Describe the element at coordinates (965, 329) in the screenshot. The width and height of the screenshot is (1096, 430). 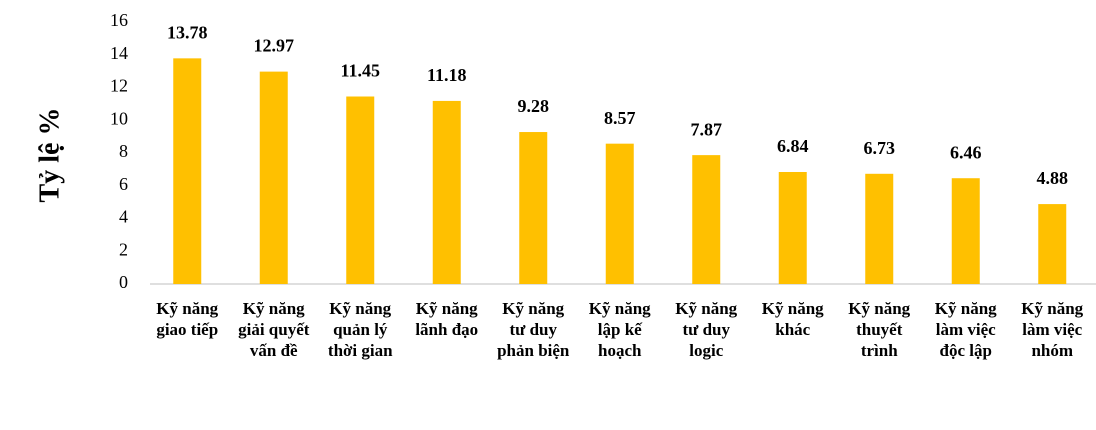
I see `x-tick-label: Kỹ năng làm việc độc lập` at that location.